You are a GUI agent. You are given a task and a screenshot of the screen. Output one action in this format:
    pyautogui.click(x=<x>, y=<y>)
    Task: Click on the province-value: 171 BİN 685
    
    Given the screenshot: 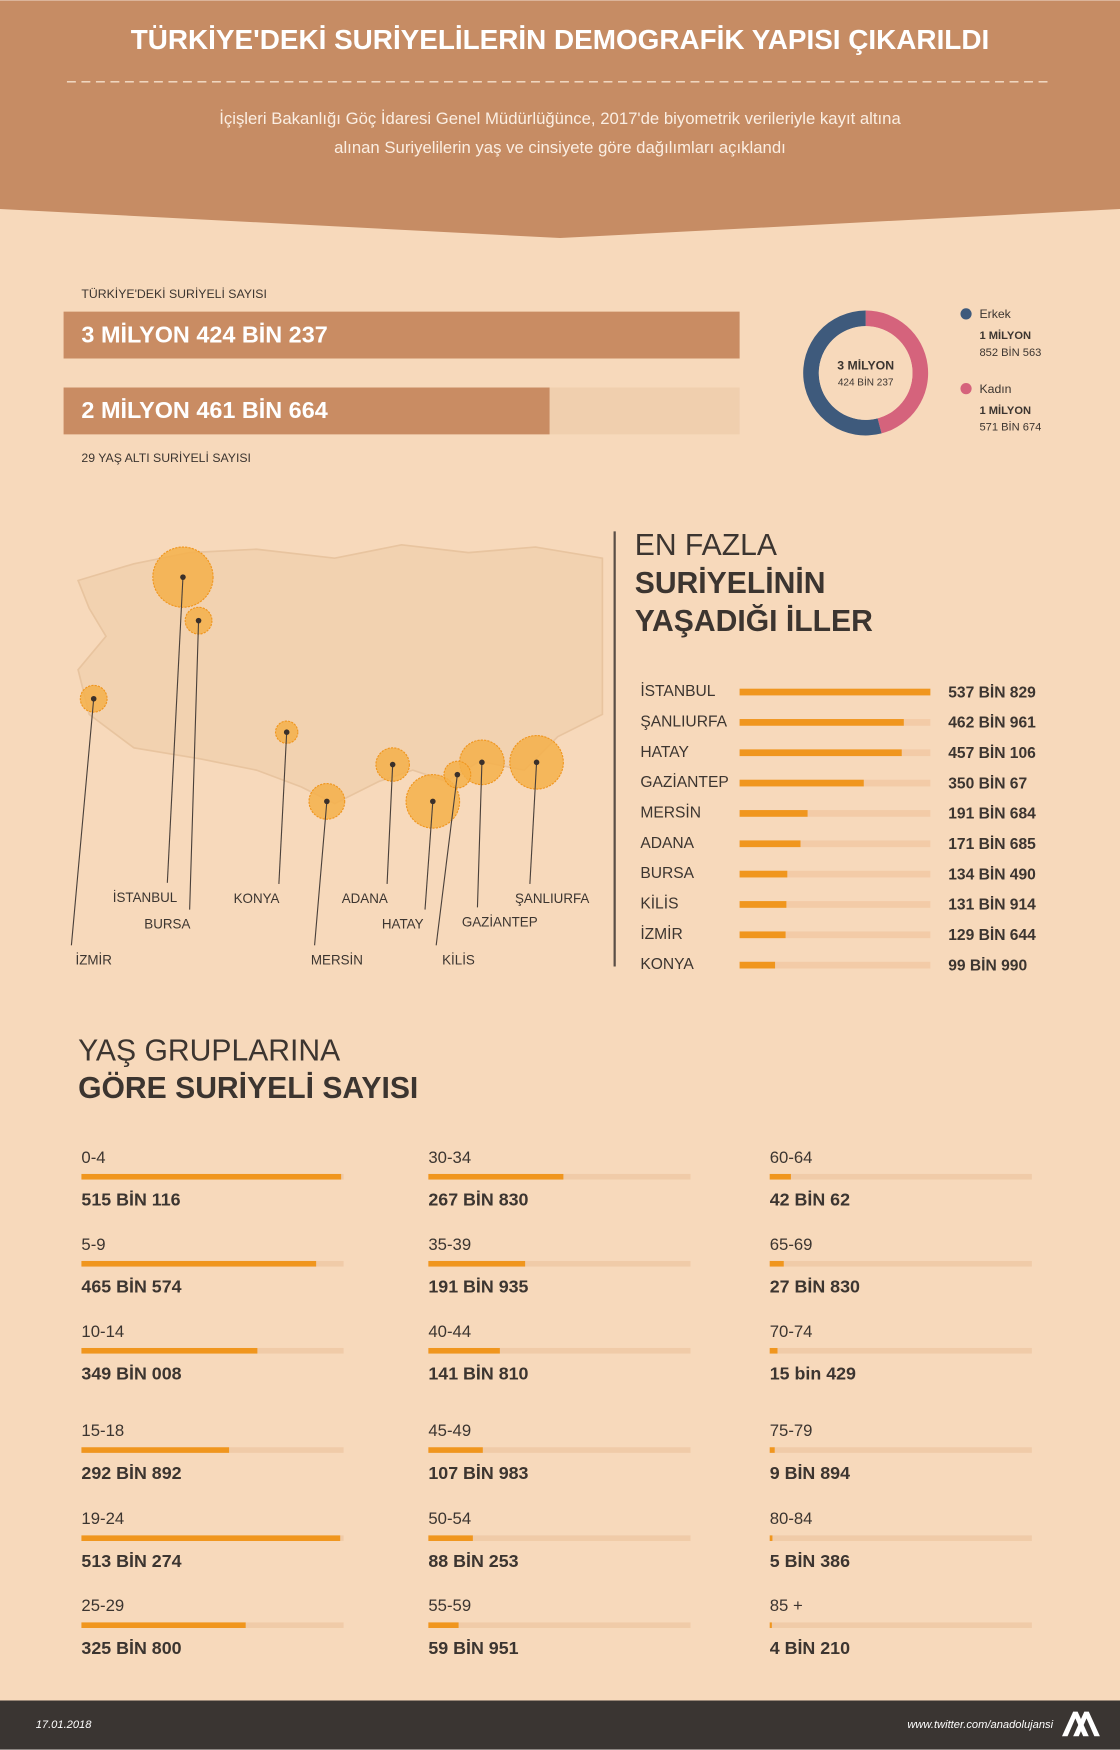 What is the action you would take?
    pyautogui.click(x=992, y=844)
    